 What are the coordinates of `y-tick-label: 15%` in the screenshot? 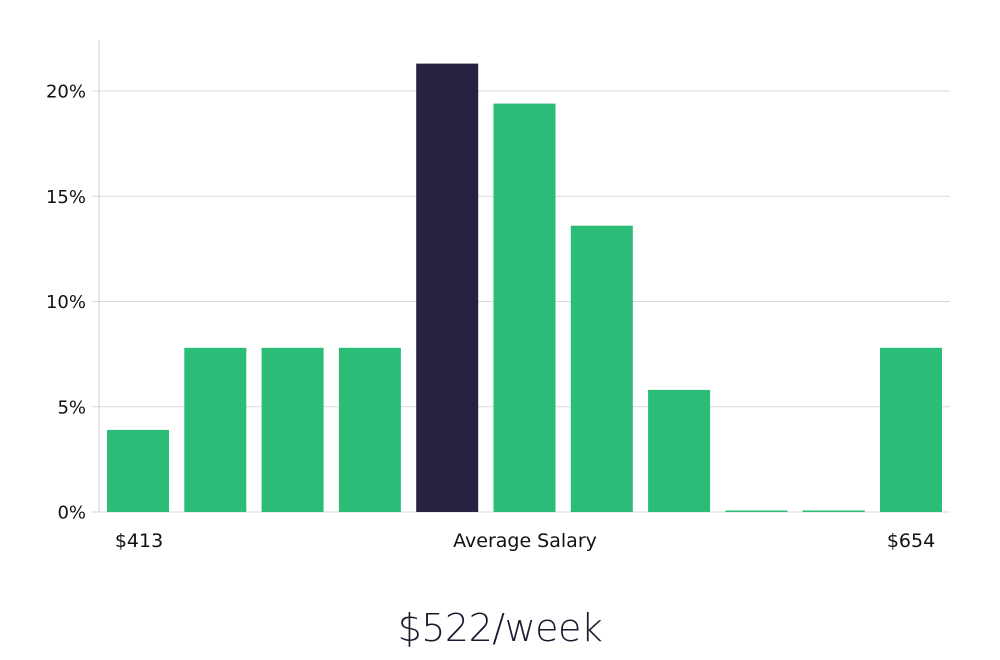 It's located at (66, 197).